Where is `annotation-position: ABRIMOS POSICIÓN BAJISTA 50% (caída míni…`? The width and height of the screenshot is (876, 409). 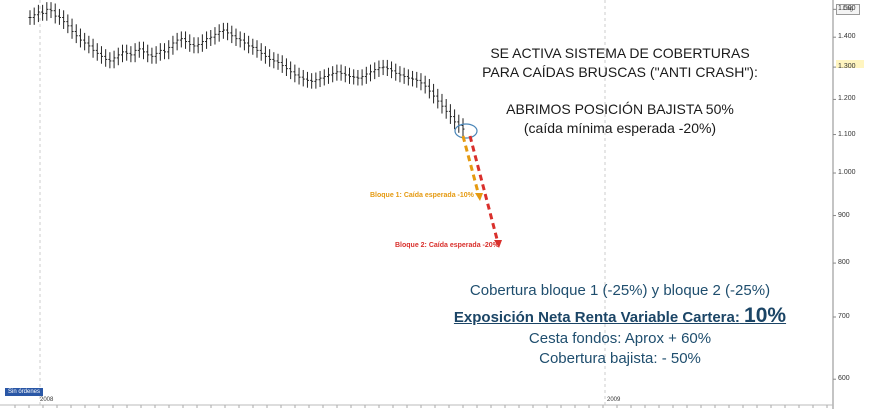 annotation-position: ABRIMOS POSICIÓN BAJISTA 50% (caída míni… is located at coordinates (620, 119).